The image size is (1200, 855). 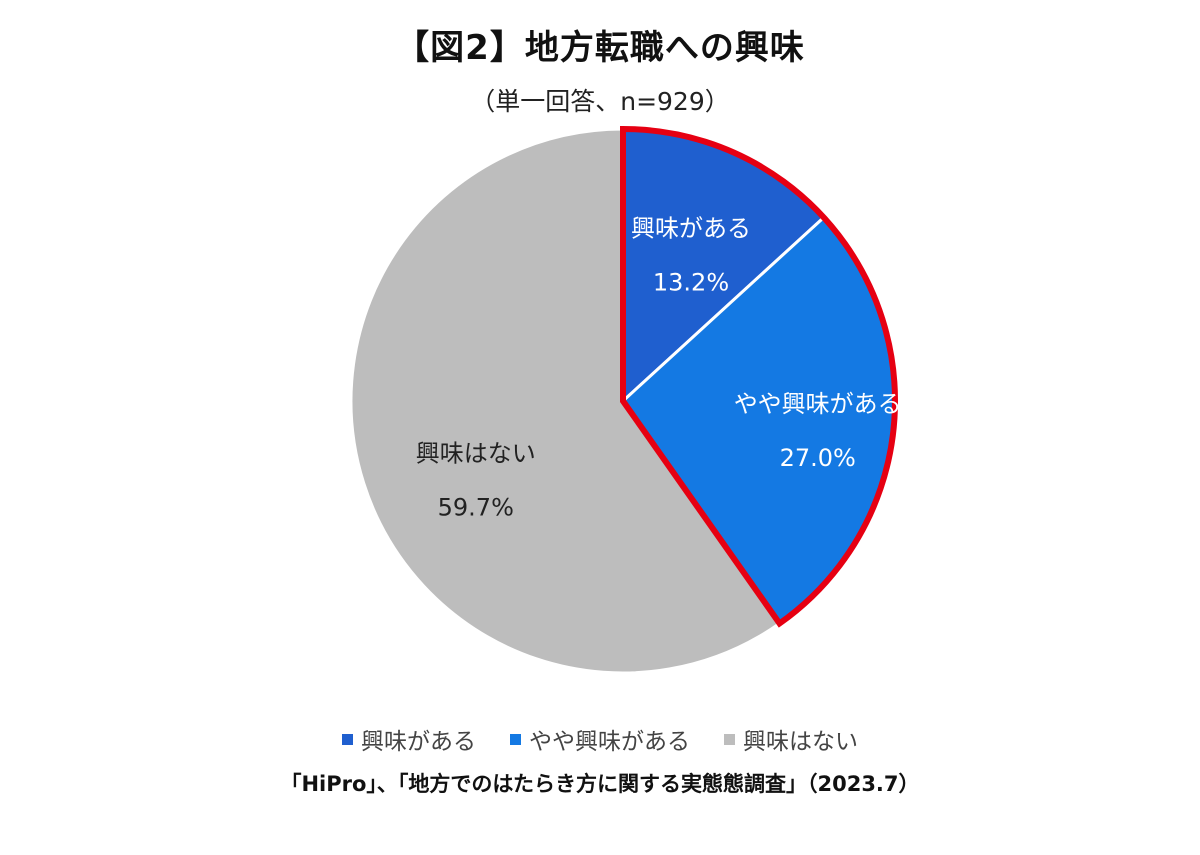 I want to click on label-not-interested: 興味はない 59.7%, so click(x=476, y=480).